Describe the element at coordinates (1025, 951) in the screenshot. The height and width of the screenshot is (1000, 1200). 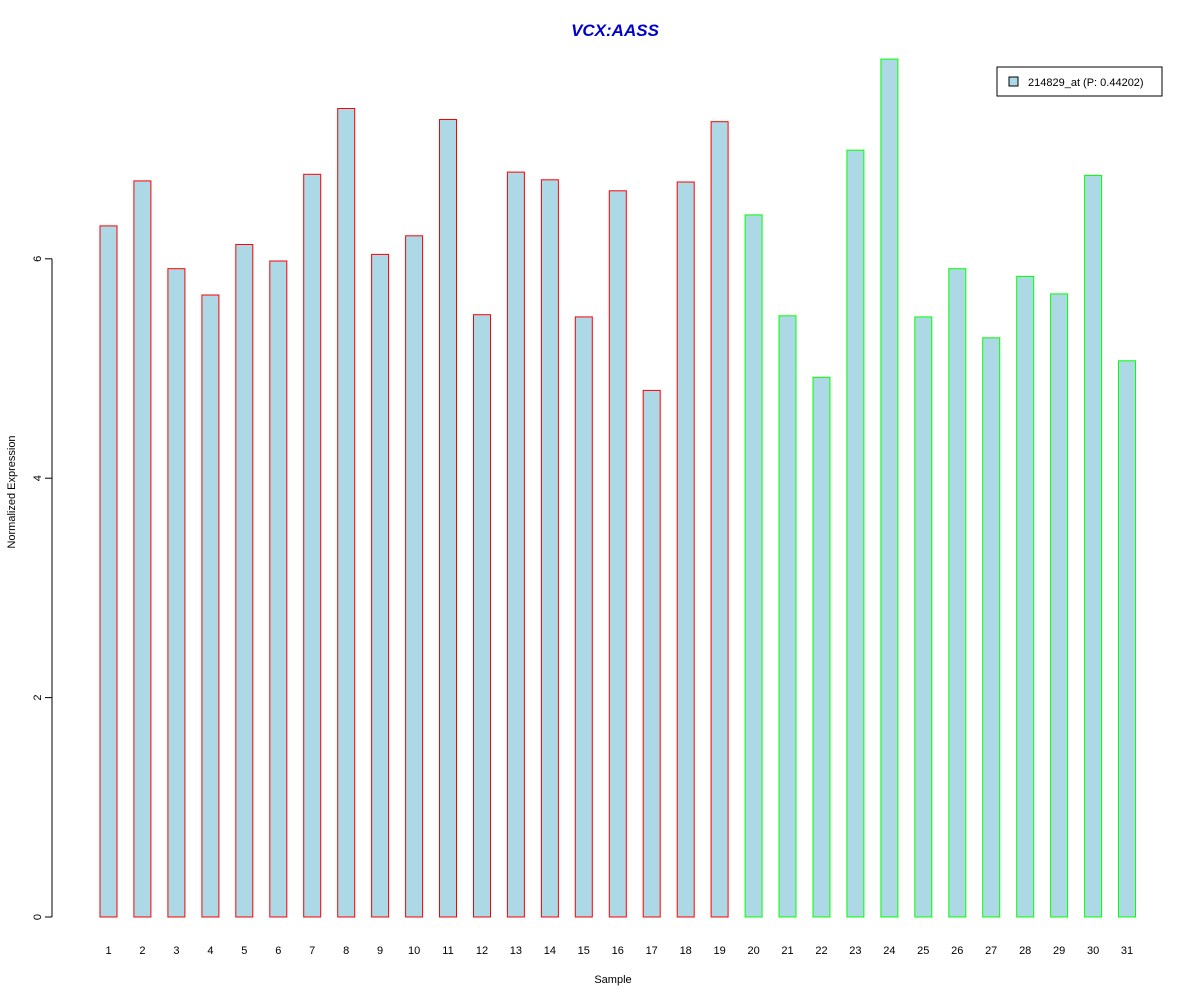
I see `x-tick-label: 28` at that location.